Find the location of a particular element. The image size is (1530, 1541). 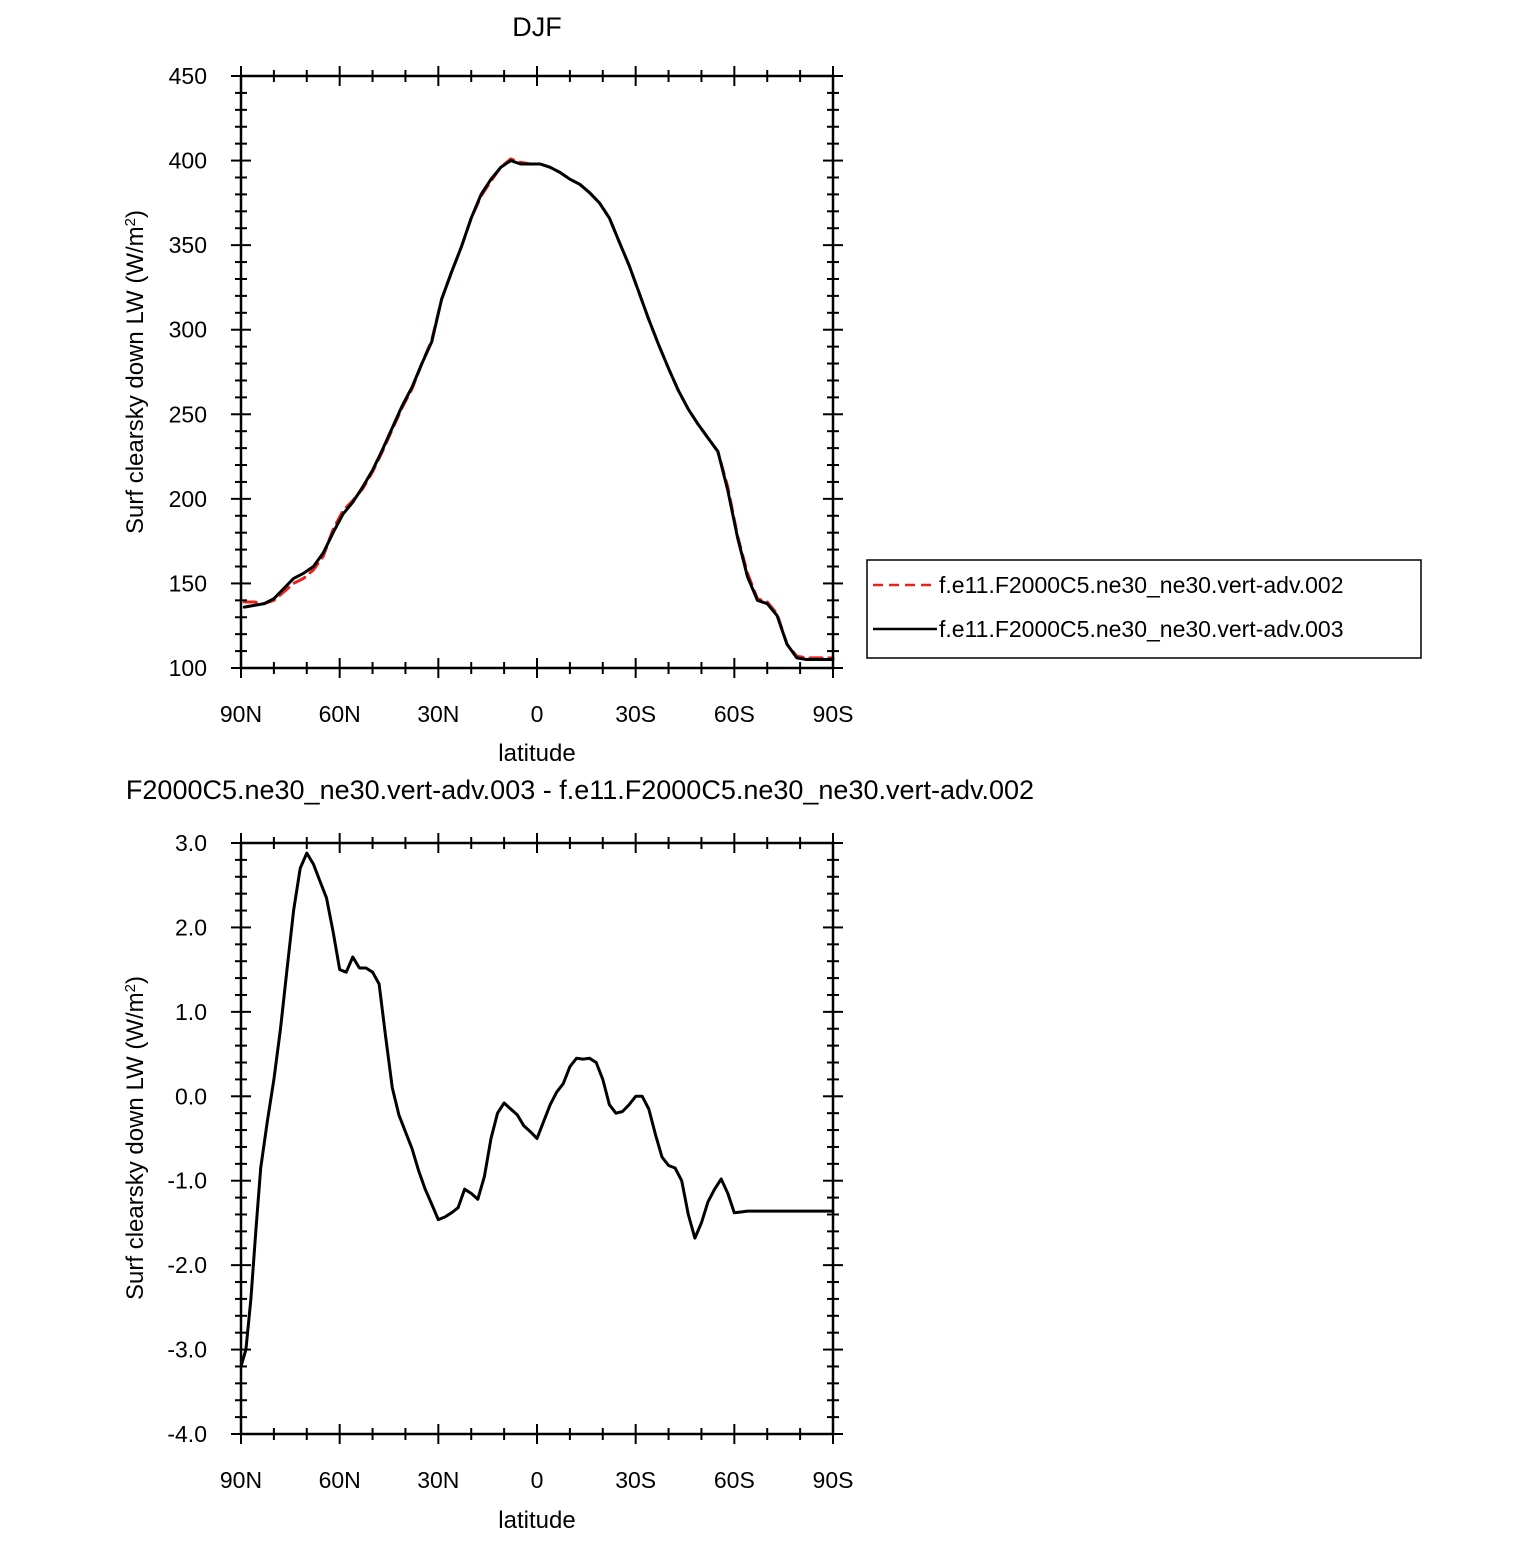

bottom-x-tick-label: 30S is located at coordinates (635, 1480).